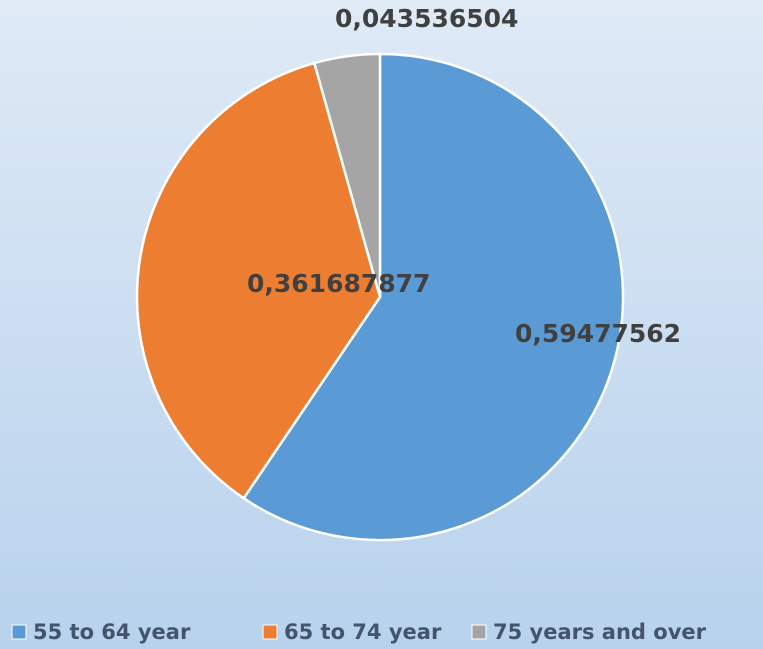 Image resolution: width=763 pixels, height=649 pixels. Describe the element at coordinates (347, 175) in the screenshot. I see `pie-slice` at that location.